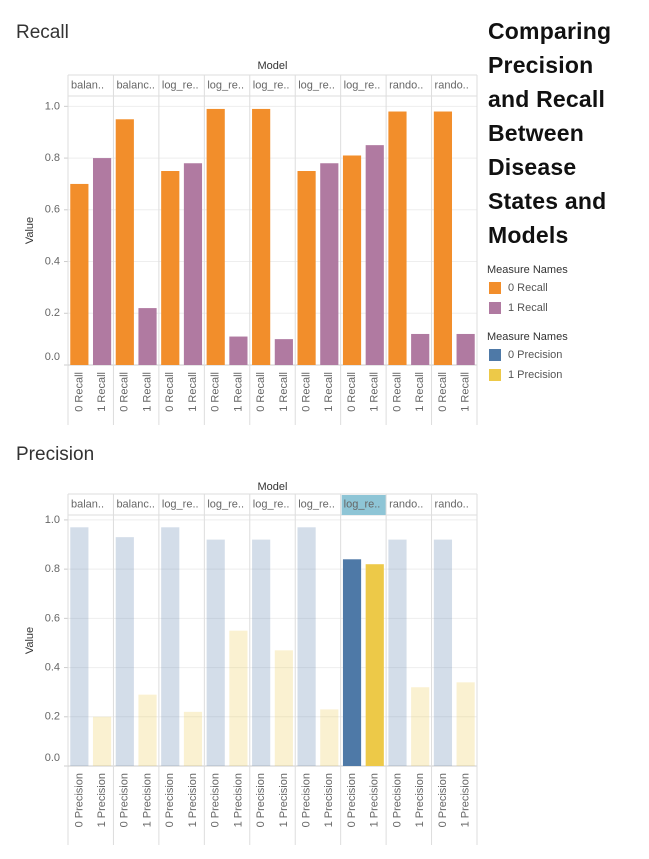 The height and width of the screenshot is (859, 649). I want to click on legend-entry: 0 Precision, so click(535, 355).